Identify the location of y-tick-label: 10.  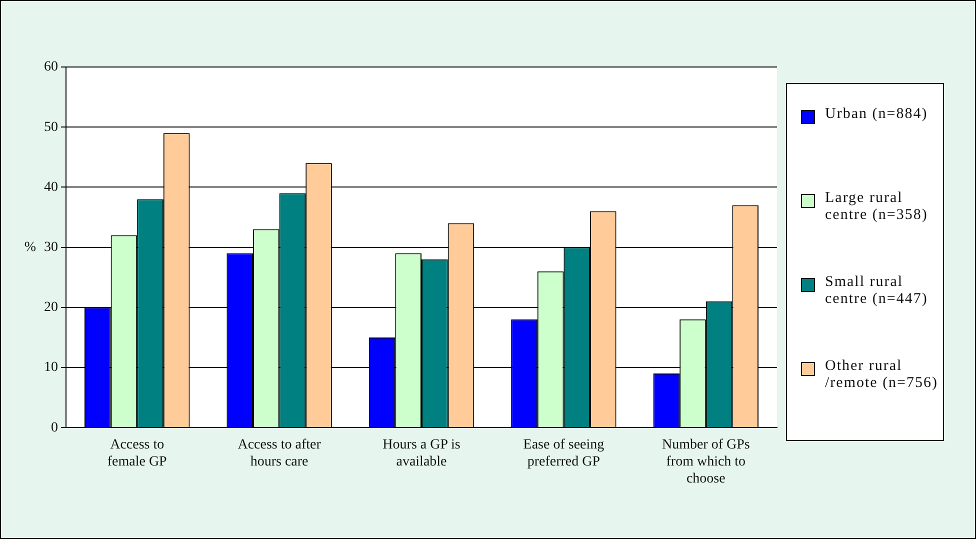
(51, 368).